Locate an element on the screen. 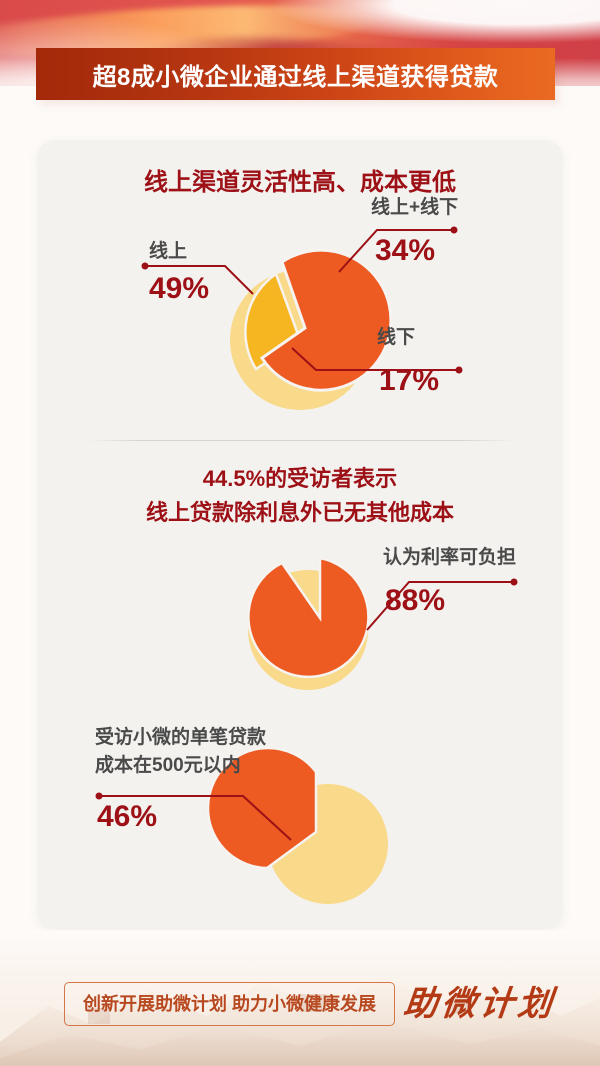  pie-slice-online-offline is located at coordinates (326, 320).